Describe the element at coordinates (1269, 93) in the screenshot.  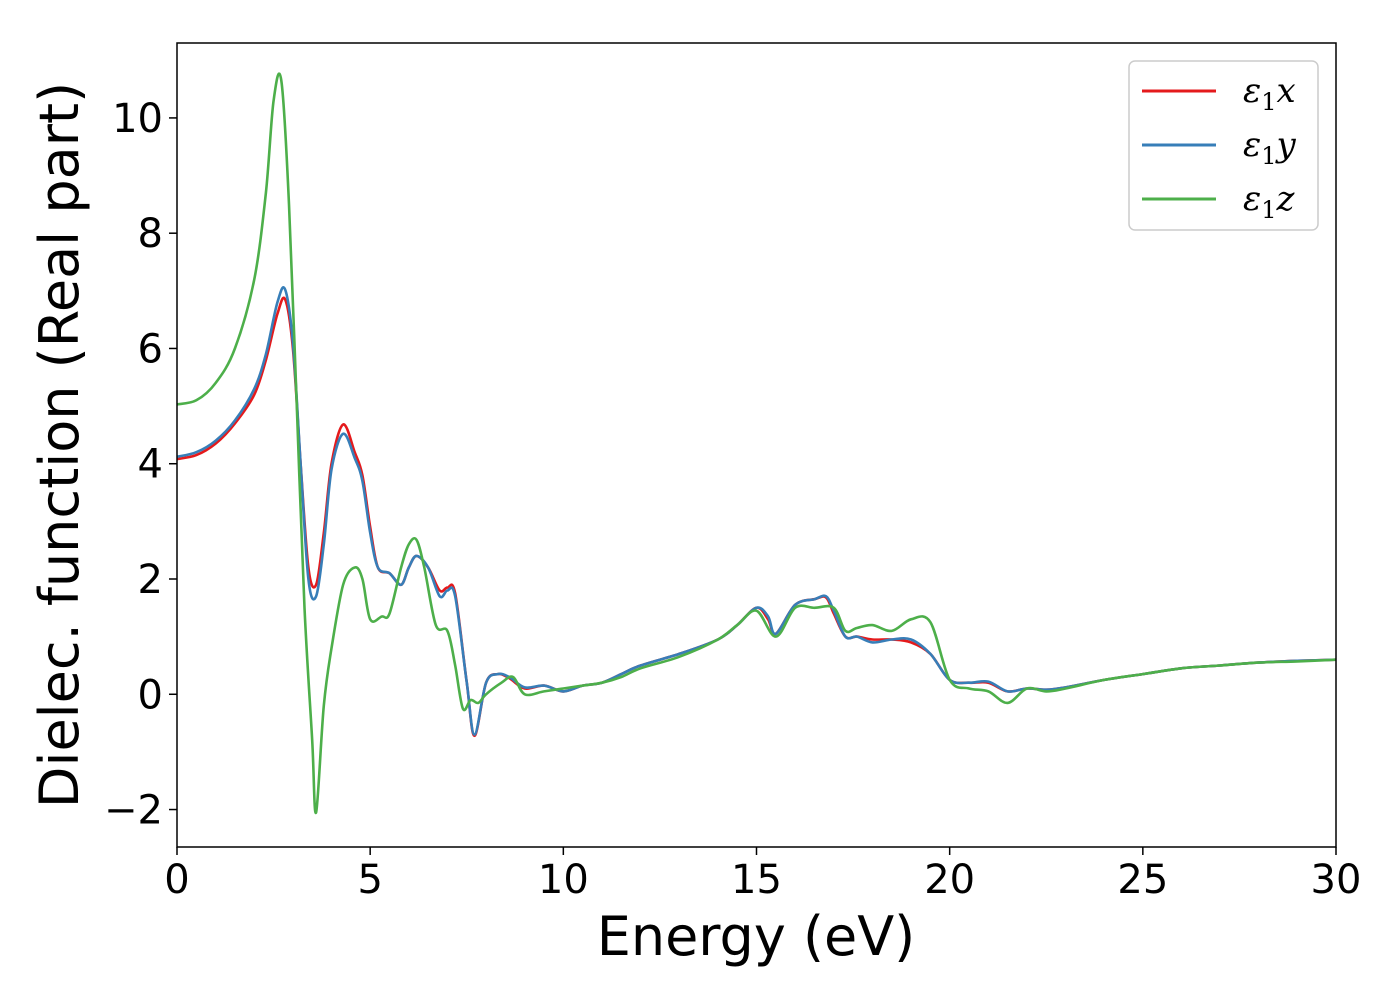
I see `legend-label-x: ε1x` at that location.